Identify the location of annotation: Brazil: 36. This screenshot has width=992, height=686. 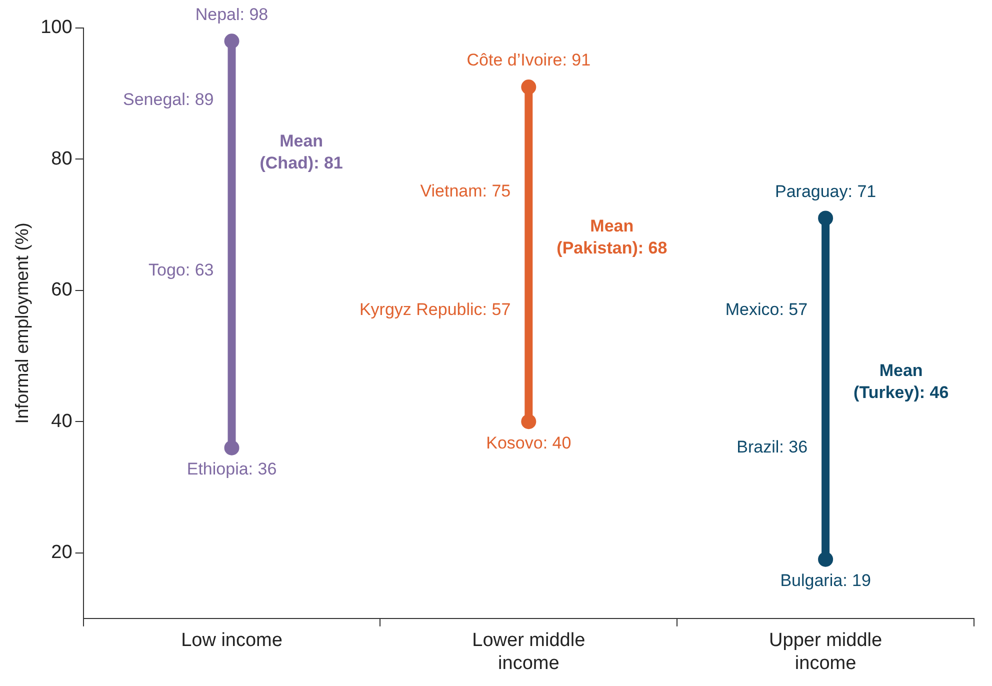
(772, 447).